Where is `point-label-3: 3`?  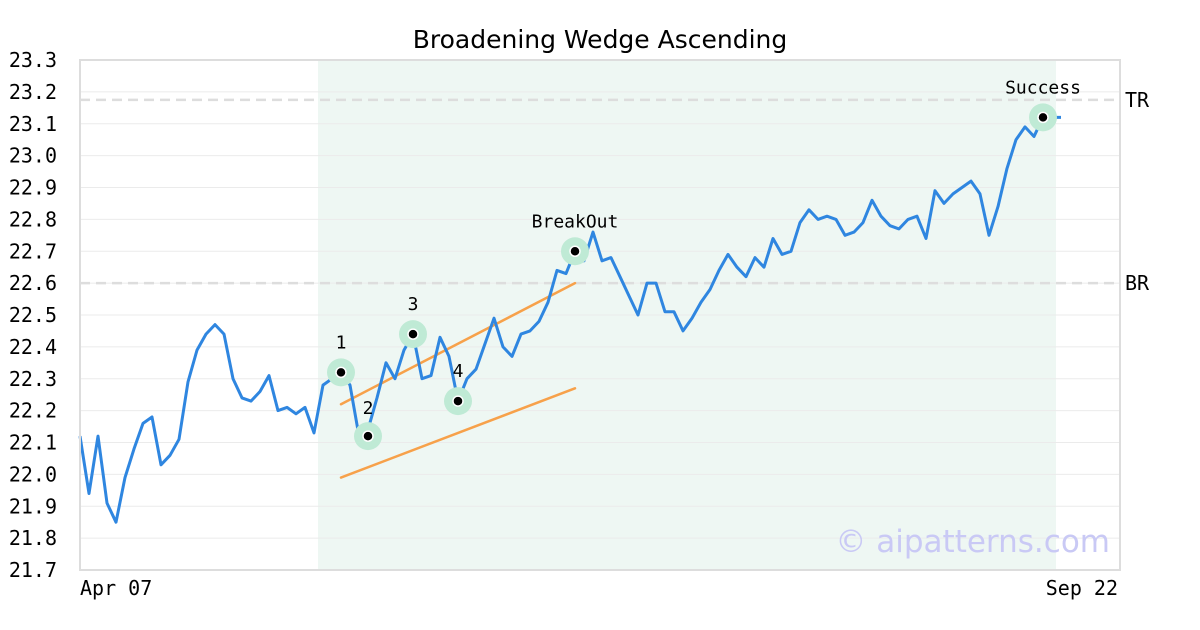
point-label-3: 3 is located at coordinates (413, 304).